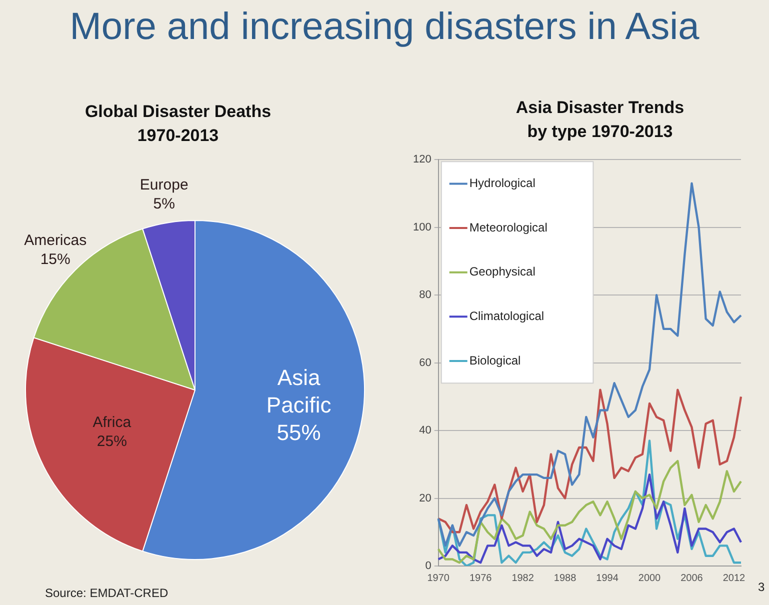  Describe the element at coordinates (502, 183) in the screenshot. I see `legend-label: Hydrological` at that location.